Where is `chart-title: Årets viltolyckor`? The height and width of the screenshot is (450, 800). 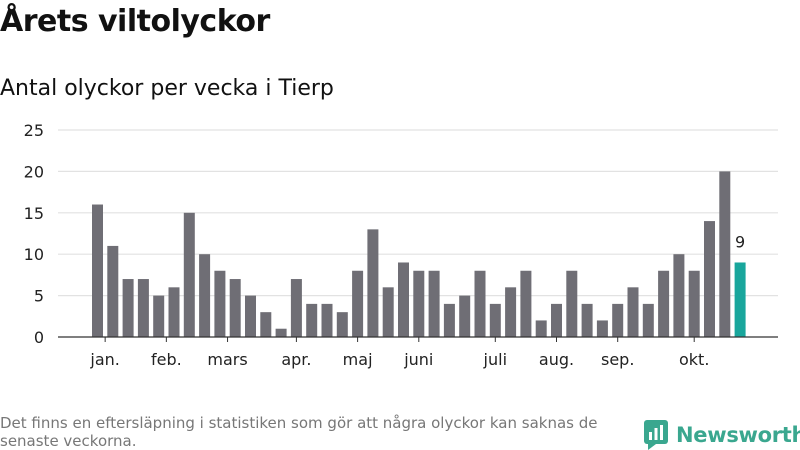 chart-title: Årets viltolyckor is located at coordinates (135, 21).